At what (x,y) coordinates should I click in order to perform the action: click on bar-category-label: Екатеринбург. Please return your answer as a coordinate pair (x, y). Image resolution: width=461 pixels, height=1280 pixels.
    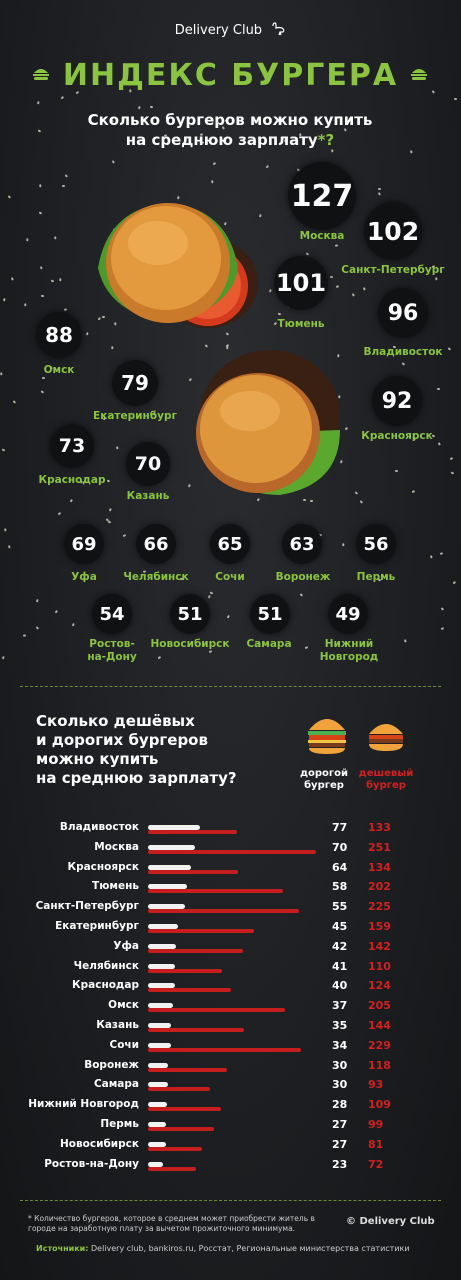
    Looking at the image, I should click on (97, 926).